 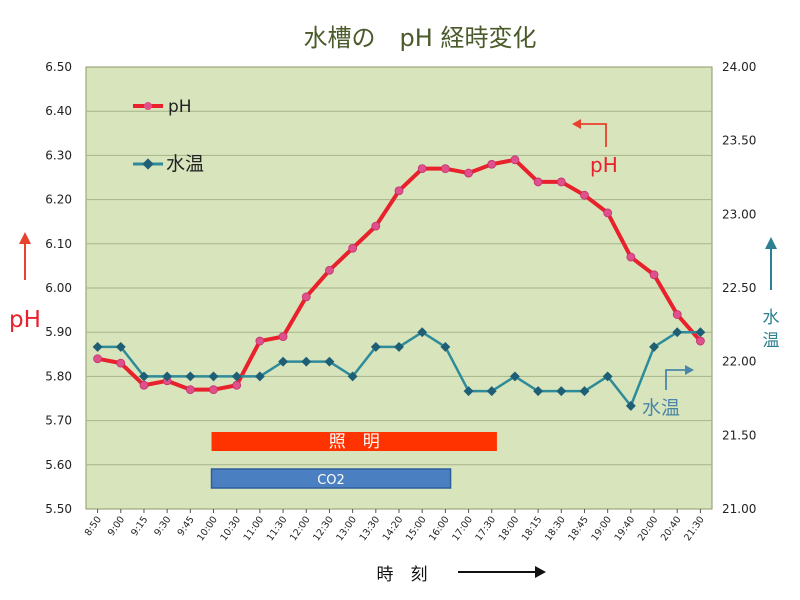 I want to click on x-axis-arrowhead-icon, so click(x=540, y=572).